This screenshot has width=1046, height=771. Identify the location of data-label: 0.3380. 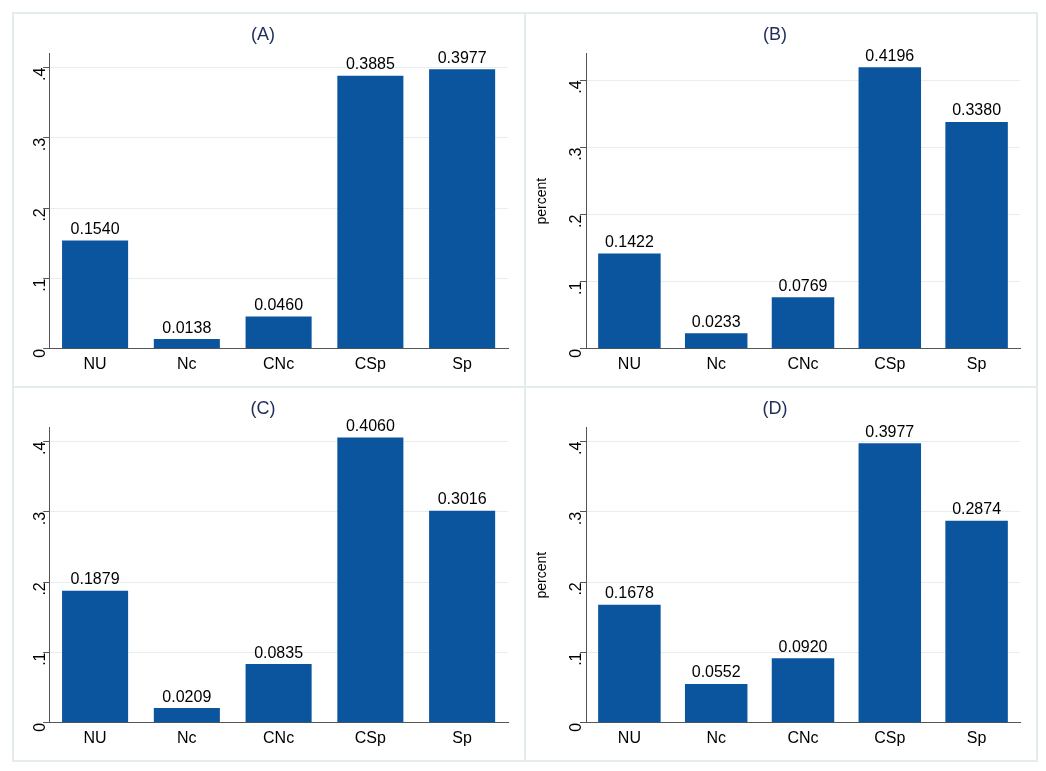
(977, 110).